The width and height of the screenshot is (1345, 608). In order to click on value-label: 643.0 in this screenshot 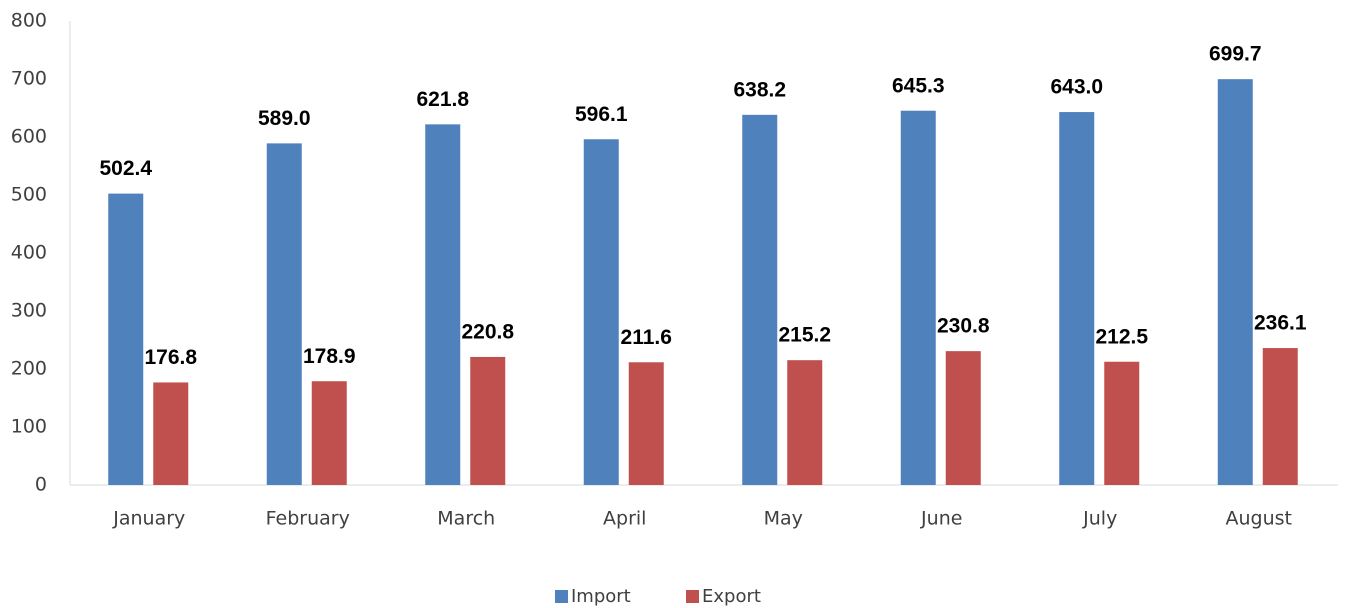, I will do `click(1076, 87)`.